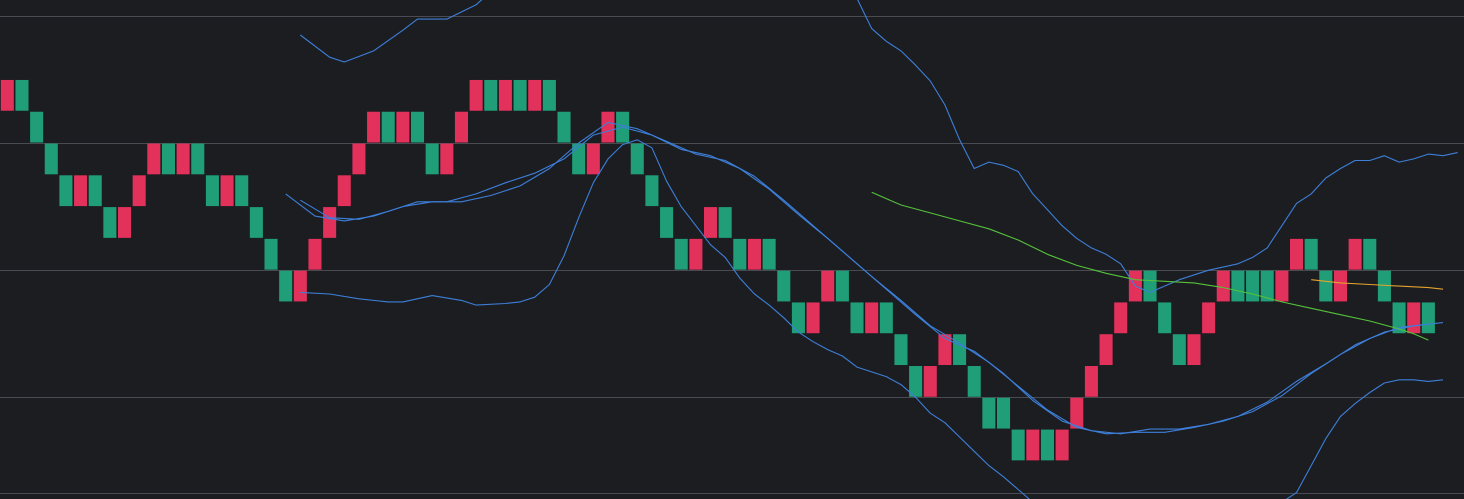  I want to click on orange-line-line, so click(1377, 284).